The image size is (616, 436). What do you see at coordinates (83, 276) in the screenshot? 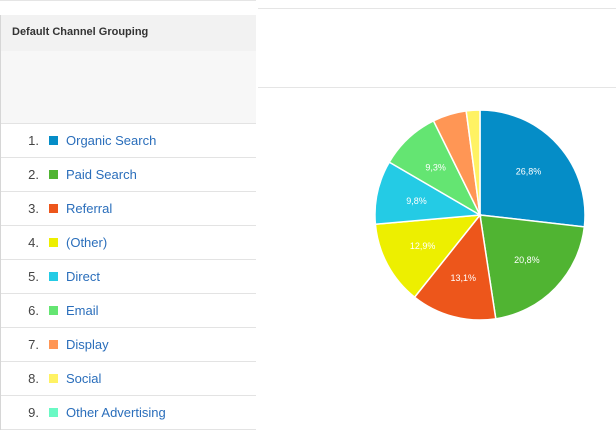
I see `channel-link: Direct` at bounding box center [83, 276].